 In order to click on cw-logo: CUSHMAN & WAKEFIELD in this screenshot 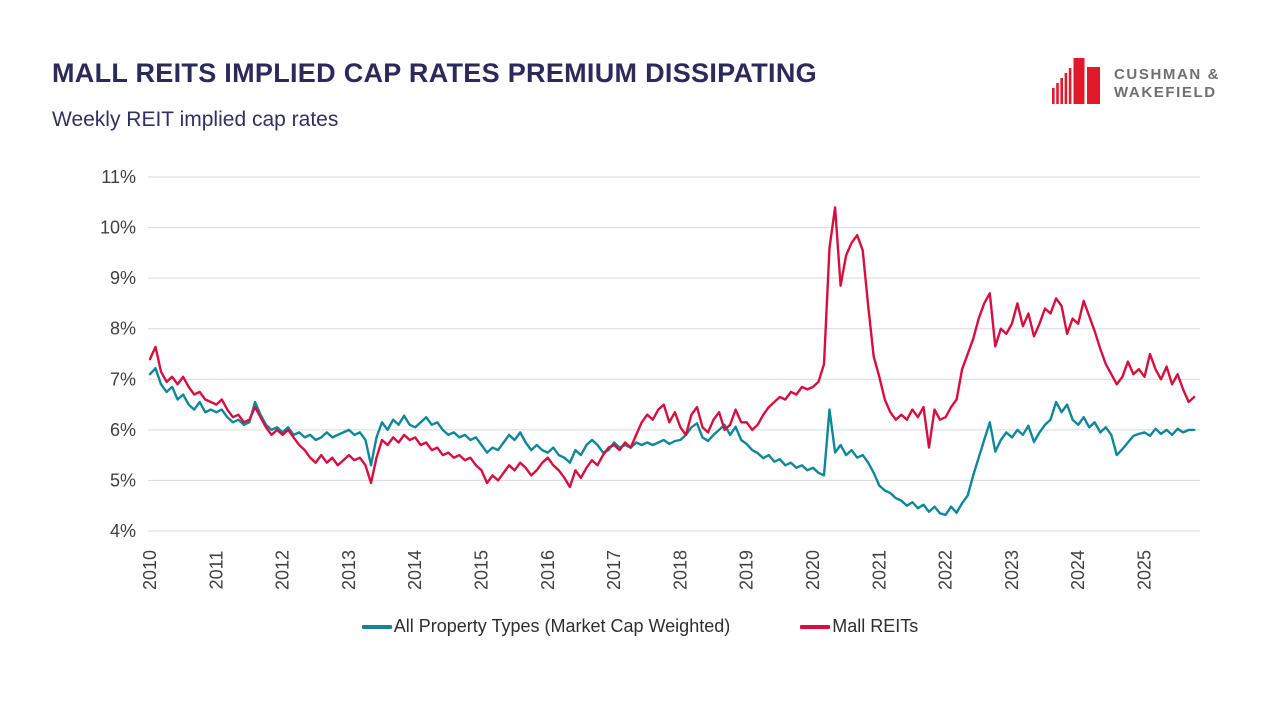, I will do `click(1136, 83)`.